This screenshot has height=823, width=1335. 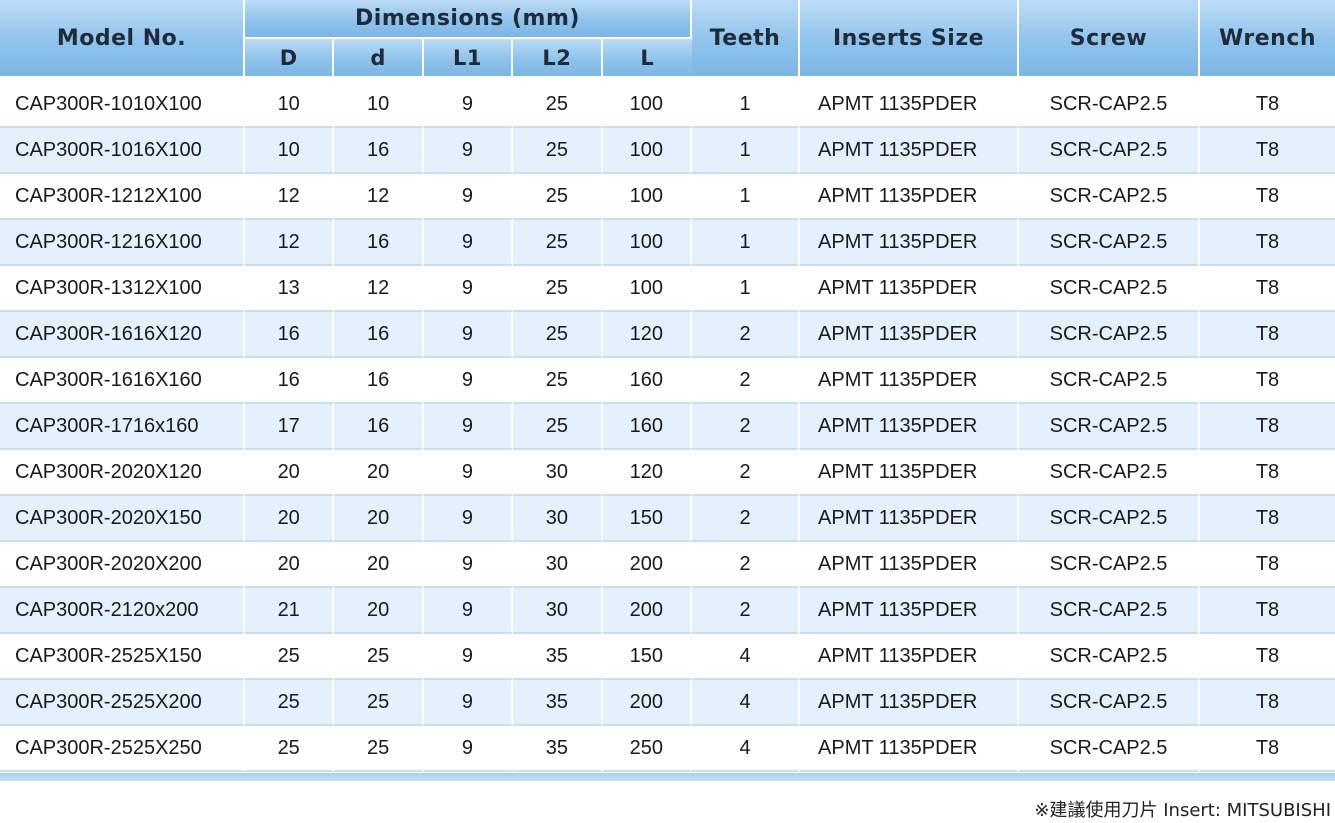 What do you see at coordinates (122, 427) in the screenshot?
I see `cell-model: CAP300R-1716x160` at bounding box center [122, 427].